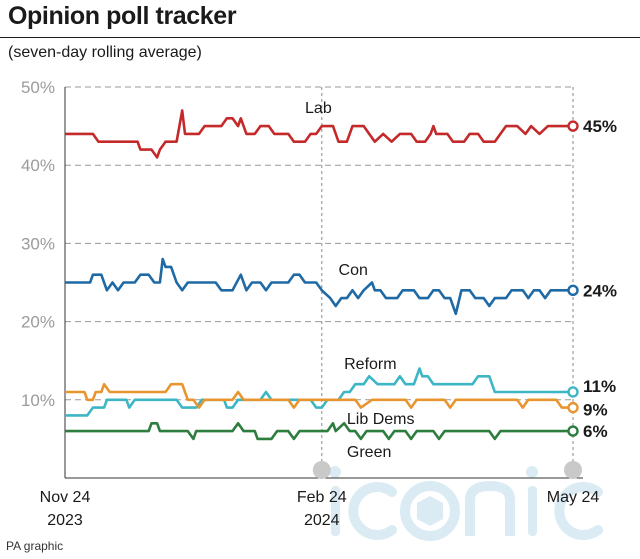 The height and width of the screenshot is (559, 640). What do you see at coordinates (318, 108) in the screenshot?
I see `series-annotation: Lab` at bounding box center [318, 108].